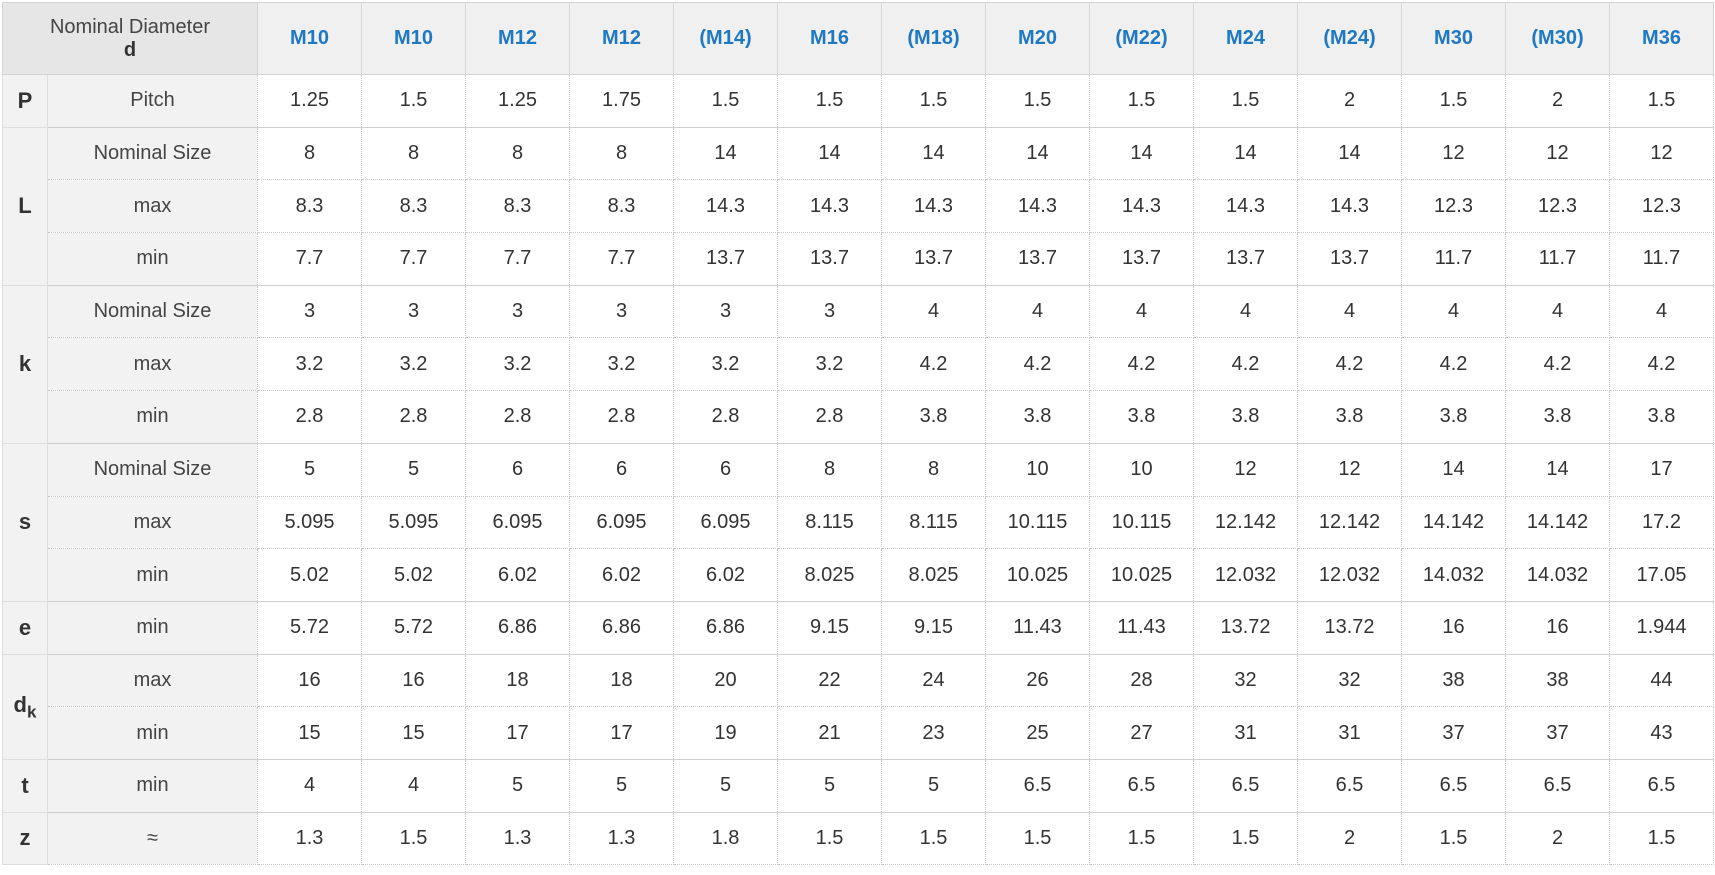 This screenshot has width=1715, height=875. Describe the element at coordinates (309, 206) in the screenshot. I see `value-cell: 8.3` at that location.